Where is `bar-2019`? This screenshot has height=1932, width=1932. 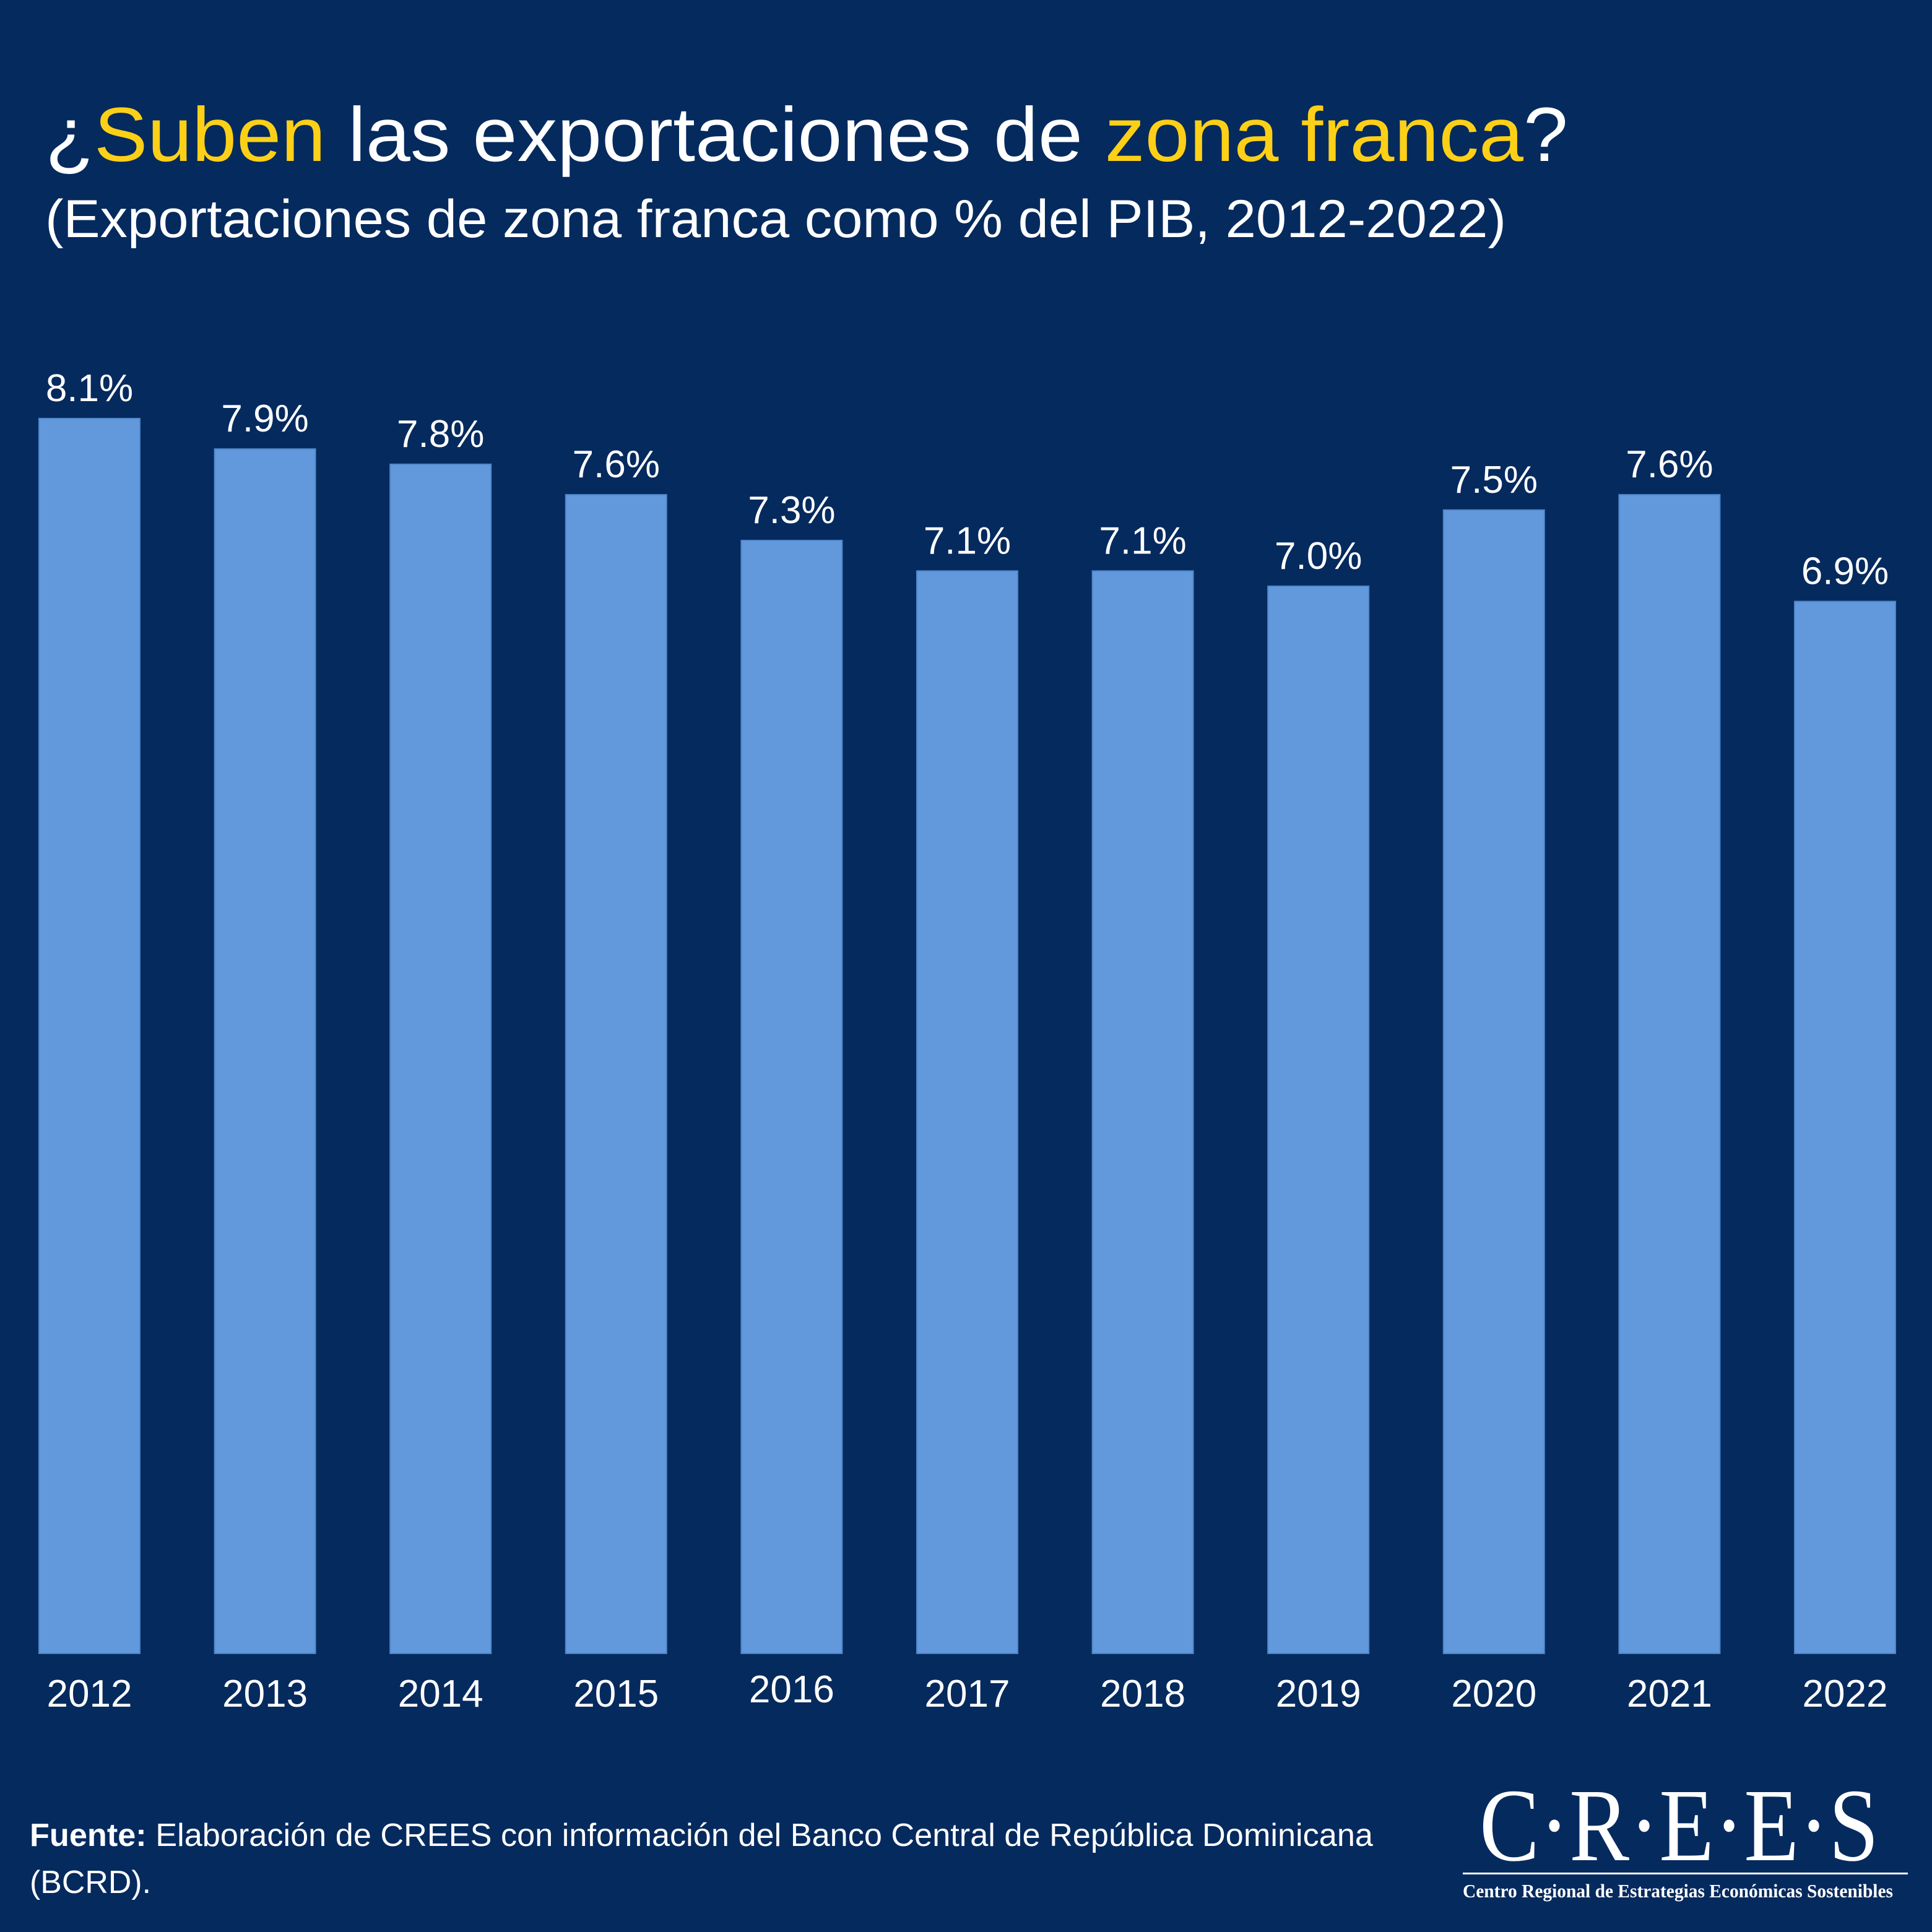
bar-2019 is located at coordinates (1318, 1119).